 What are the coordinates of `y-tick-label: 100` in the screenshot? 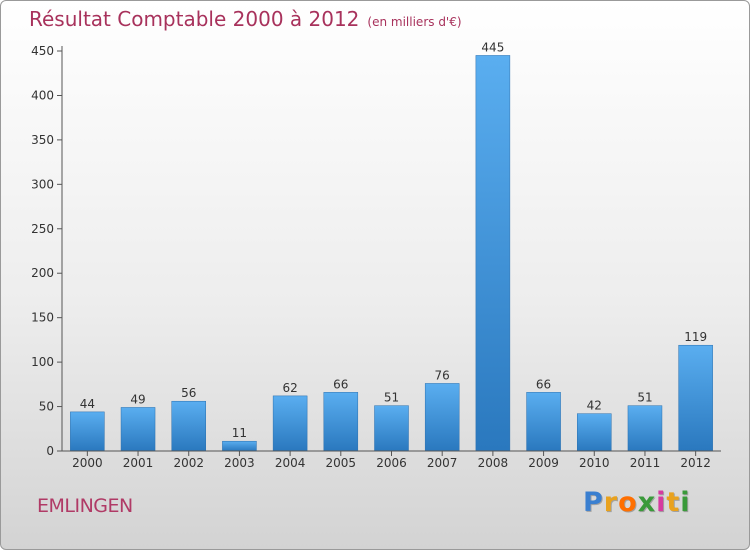 It's located at (42, 362).